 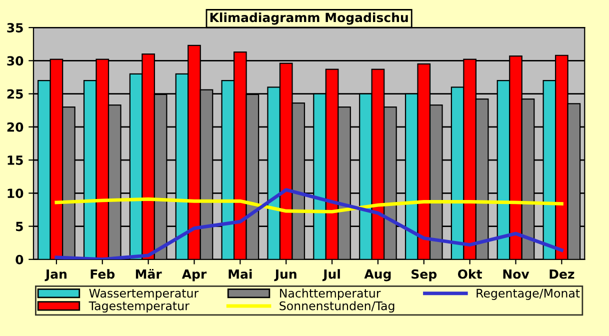 I want to click on y-tick-label: 25, so click(x=15, y=94).